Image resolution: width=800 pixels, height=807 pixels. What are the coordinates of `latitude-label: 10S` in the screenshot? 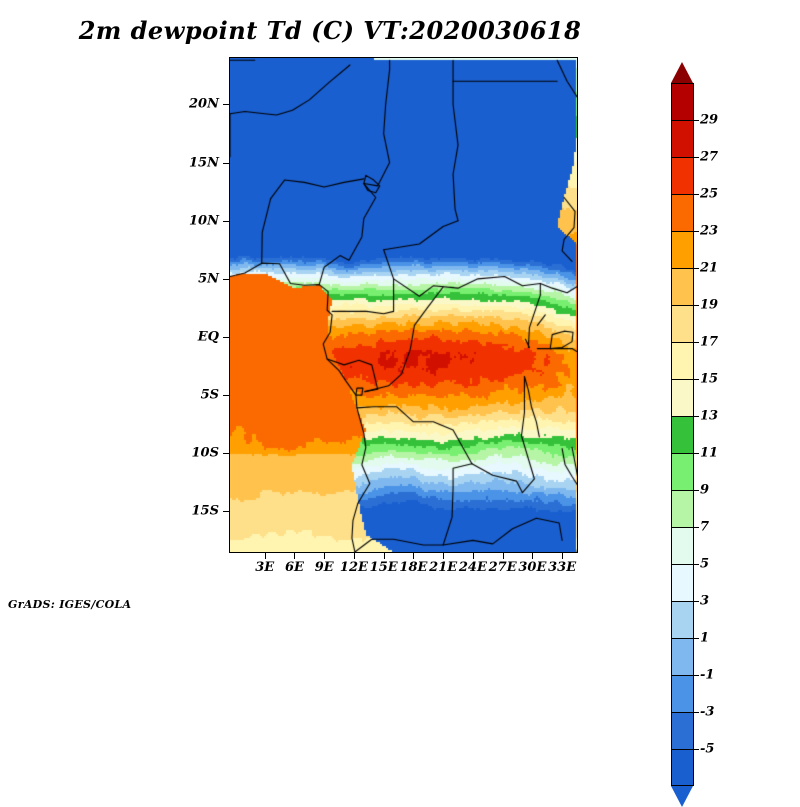 It's located at (205, 453).